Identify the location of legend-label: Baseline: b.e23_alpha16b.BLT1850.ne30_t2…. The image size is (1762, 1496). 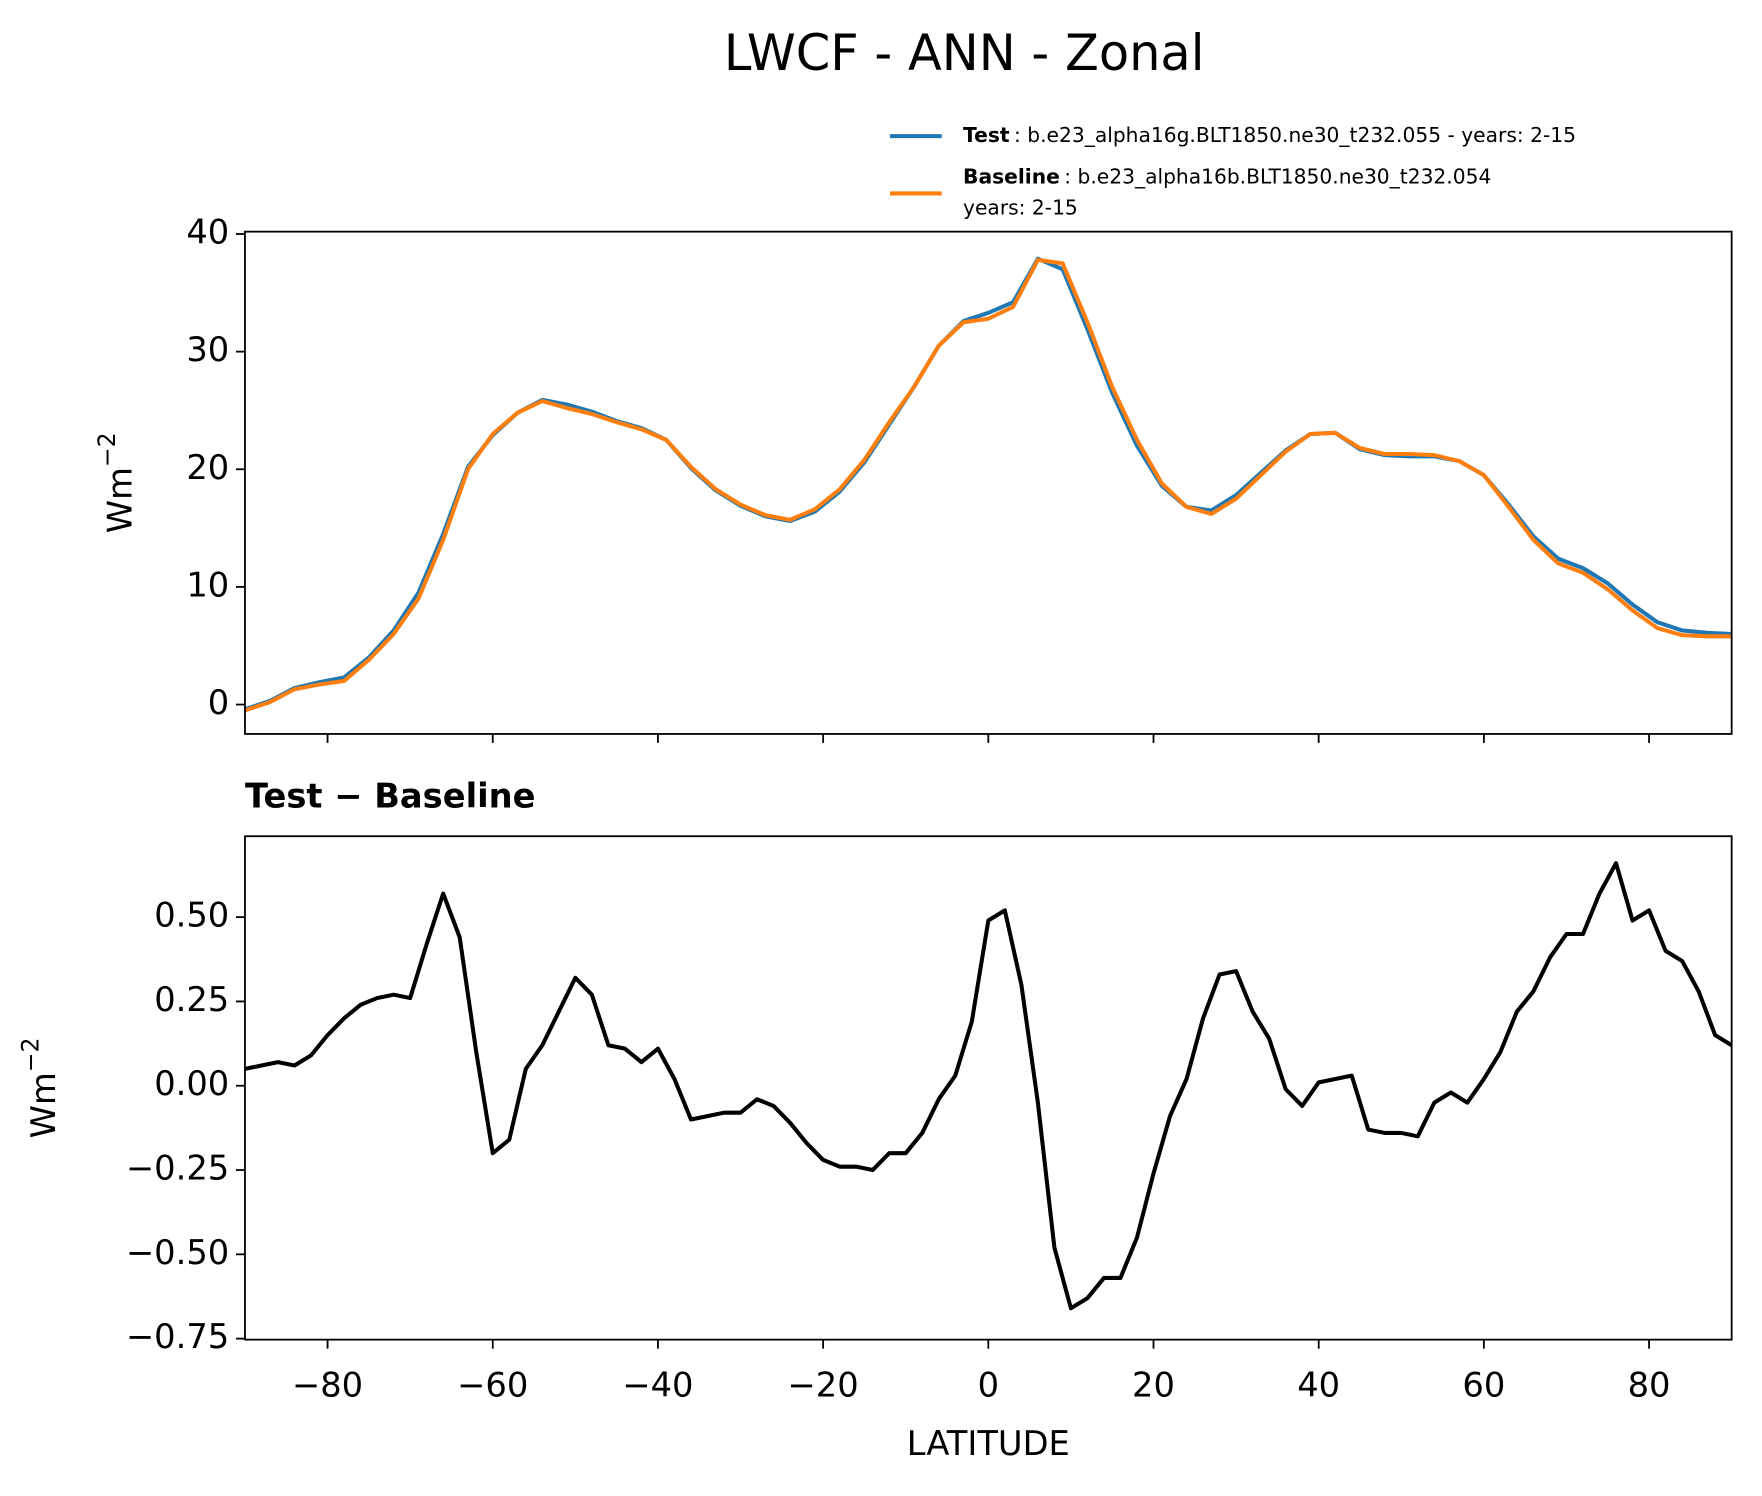
(1227, 176).